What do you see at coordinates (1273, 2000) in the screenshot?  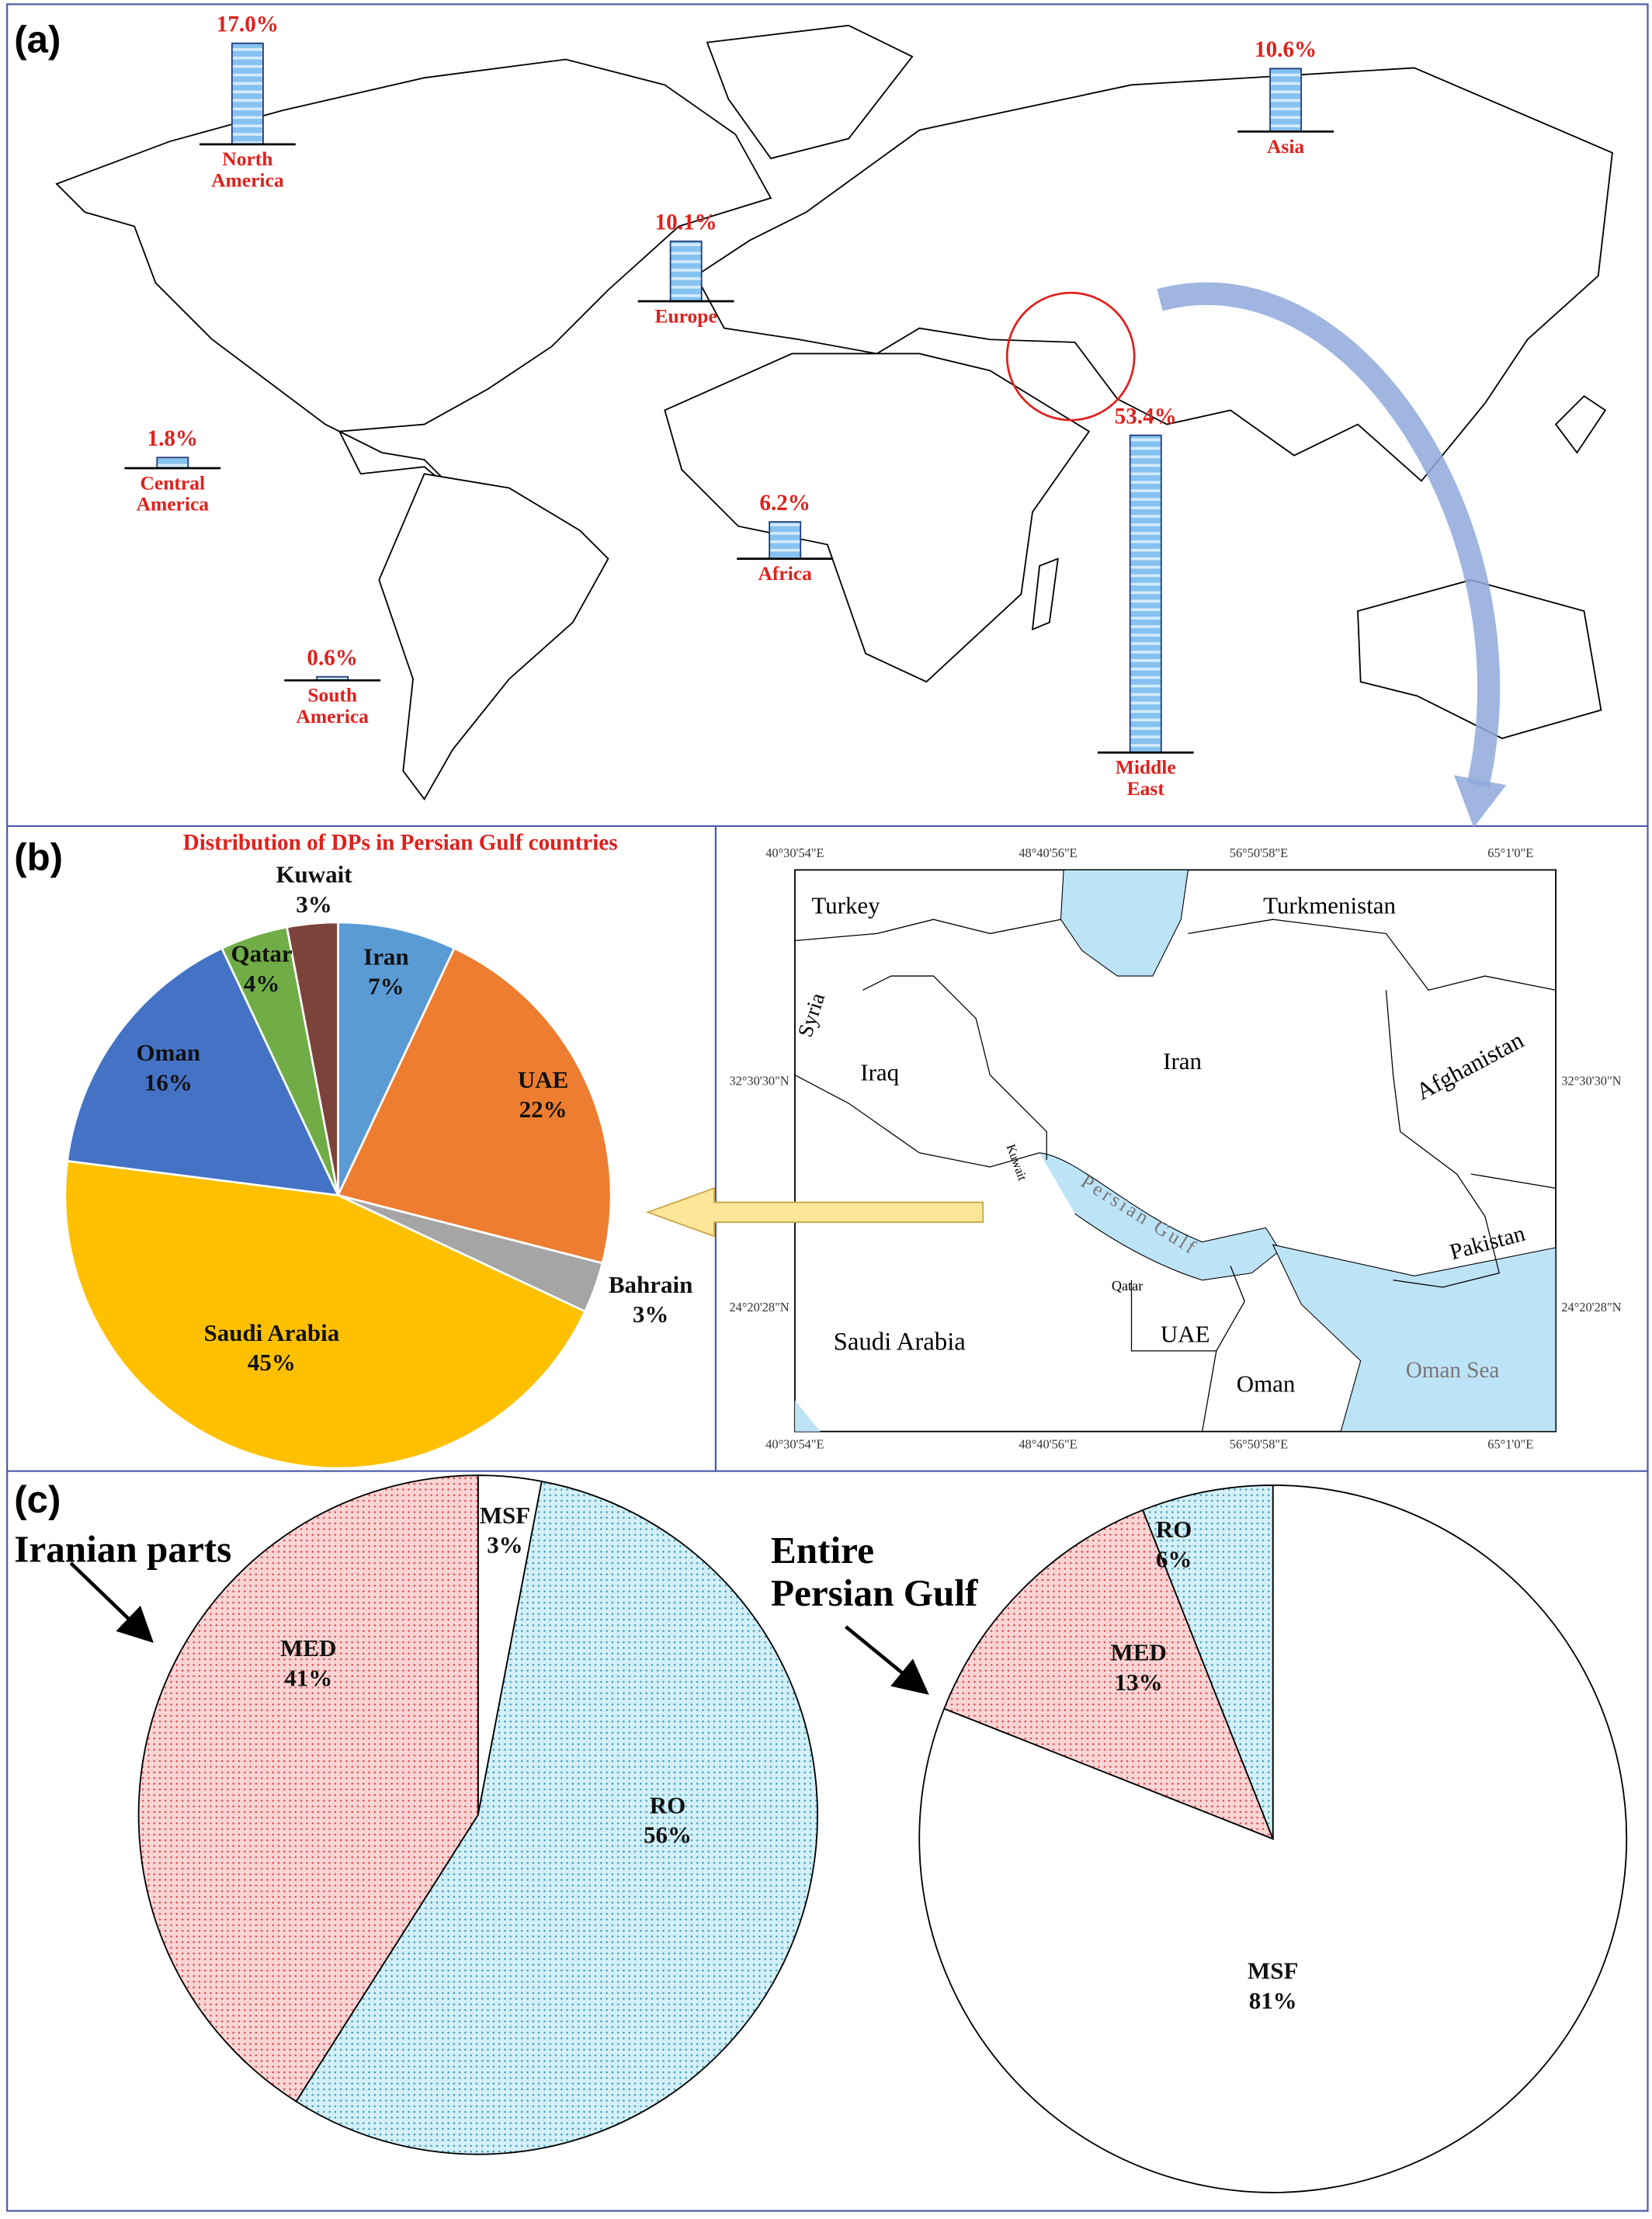 I see `slice-value: 81%` at bounding box center [1273, 2000].